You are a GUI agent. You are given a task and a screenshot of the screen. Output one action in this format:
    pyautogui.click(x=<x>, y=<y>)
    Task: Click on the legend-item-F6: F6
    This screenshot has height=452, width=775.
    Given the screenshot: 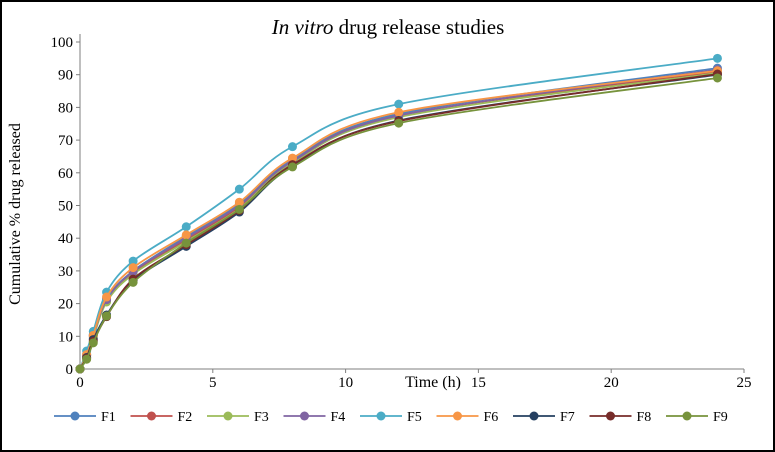 What is the action you would take?
    pyautogui.click(x=467, y=417)
    